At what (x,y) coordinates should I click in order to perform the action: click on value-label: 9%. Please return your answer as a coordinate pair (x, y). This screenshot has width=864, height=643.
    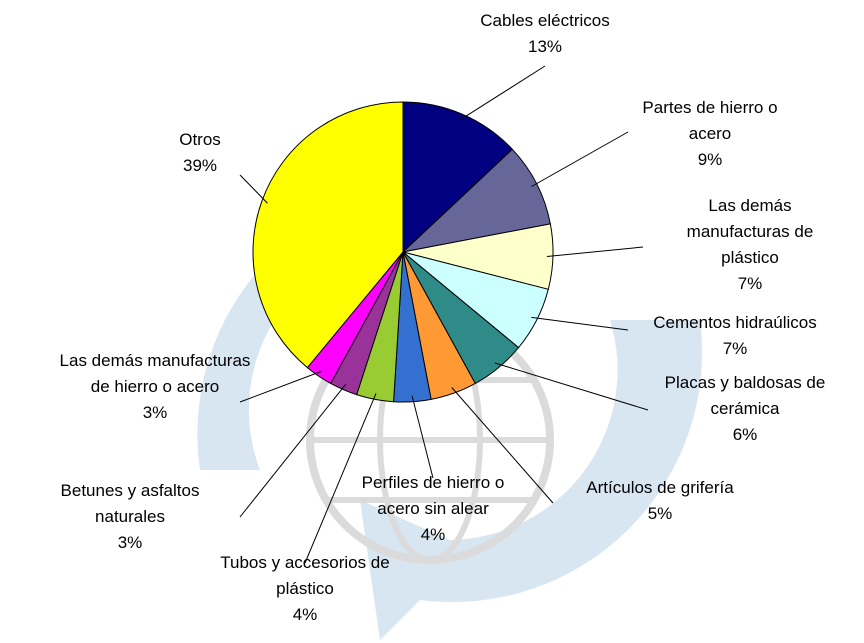
    Looking at the image, I should click on (710, 159).